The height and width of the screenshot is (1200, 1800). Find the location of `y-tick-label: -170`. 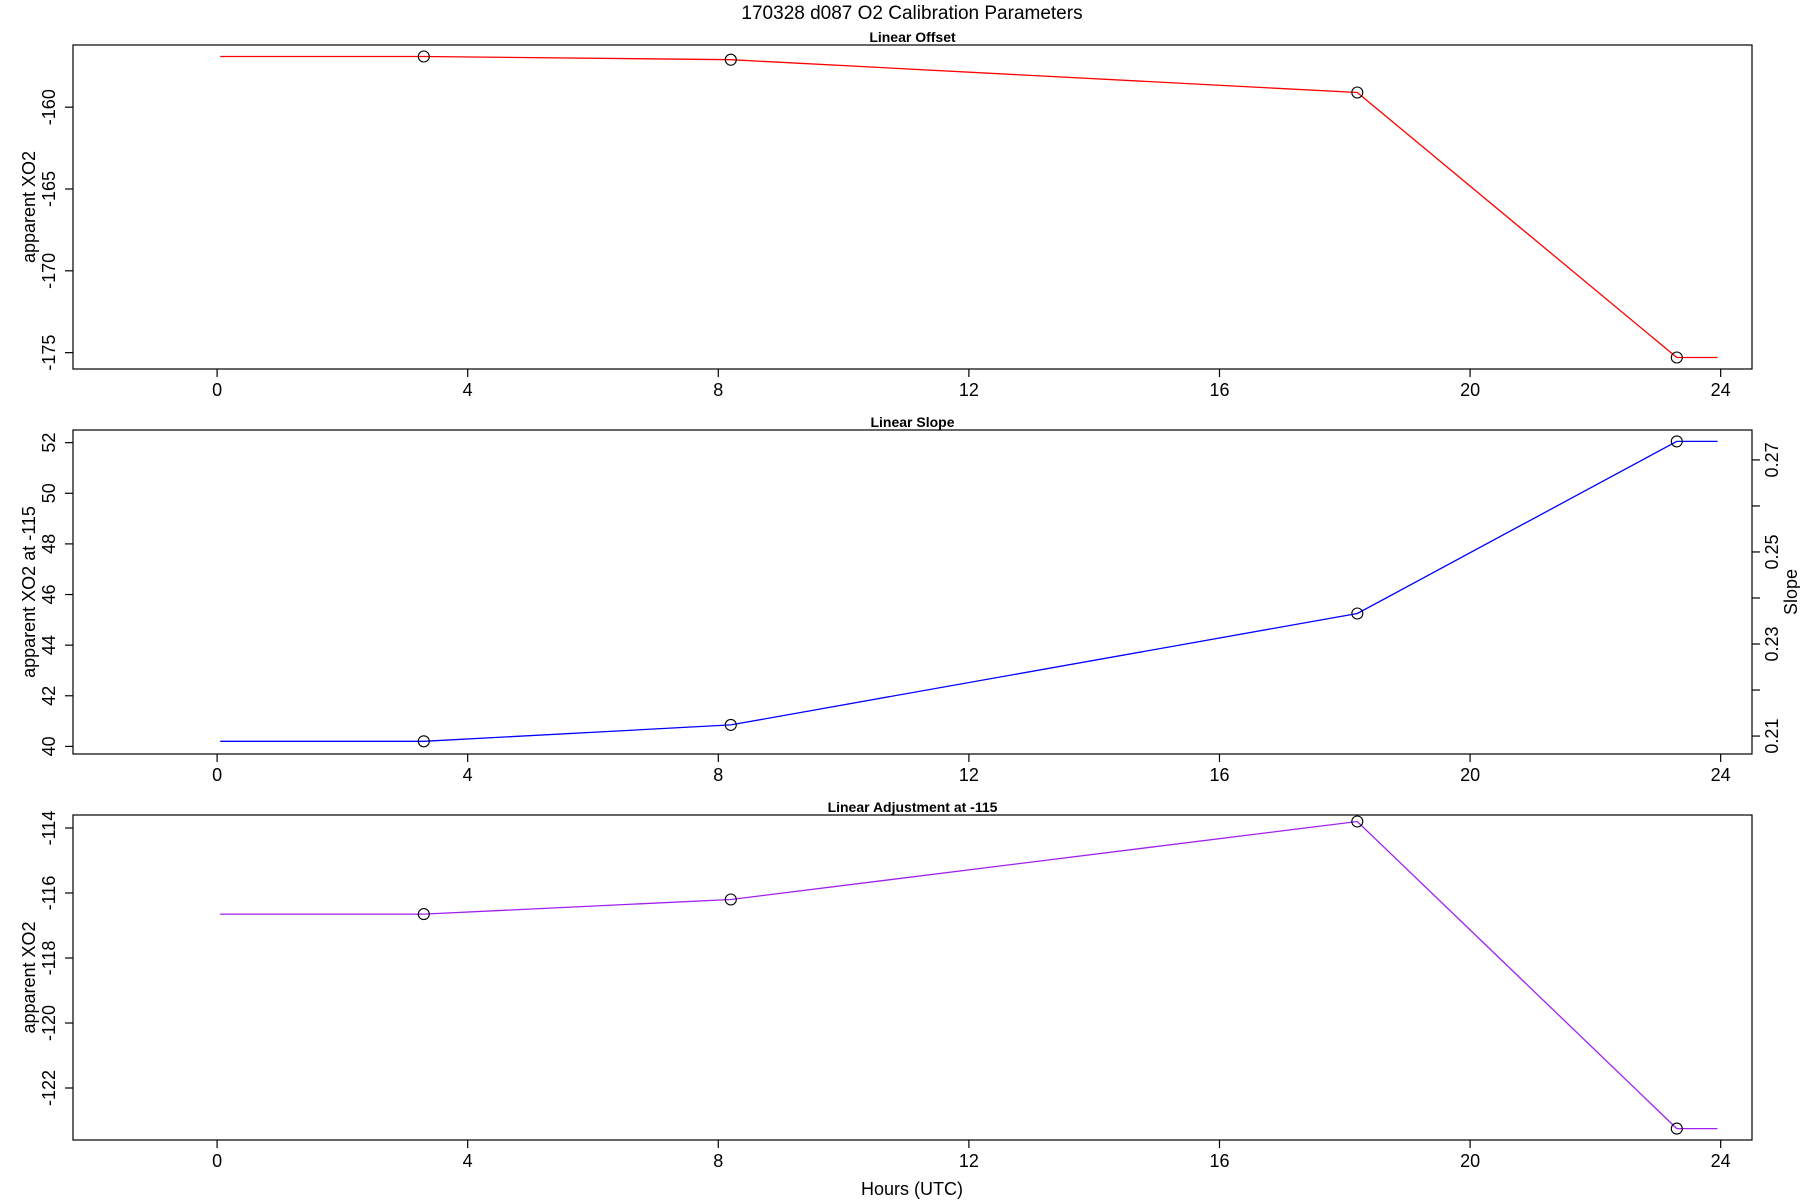

y-tick-label: -170 is located at coordinates (49, 271).